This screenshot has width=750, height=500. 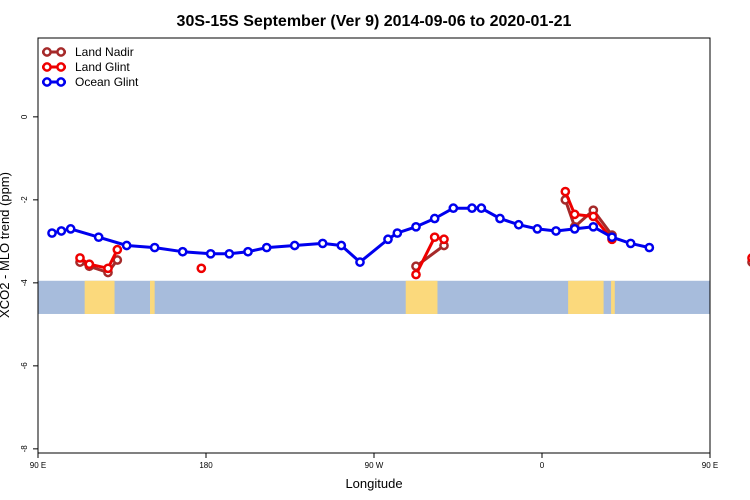 I want to click on y-axis-label: XCO2 - MLO trend (ppm), so click(x=6, y=245).